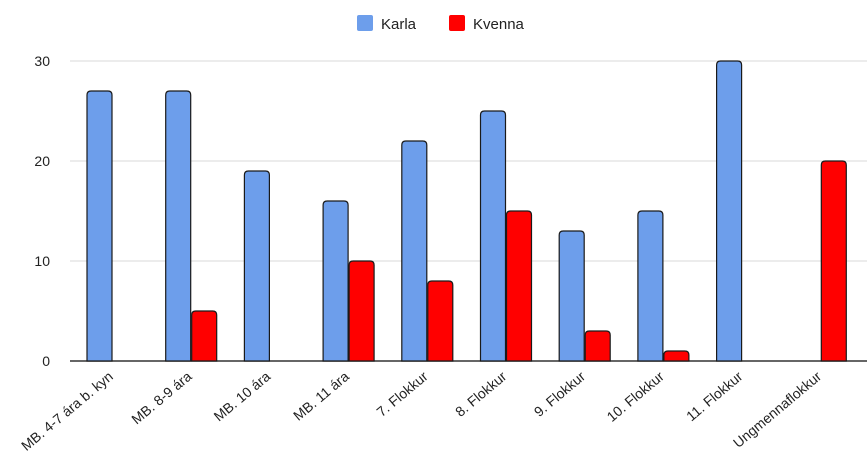  Describe the element at coordinates (457, 23) in the screenshot. I see `legend-swatch-kvenna` at that location.